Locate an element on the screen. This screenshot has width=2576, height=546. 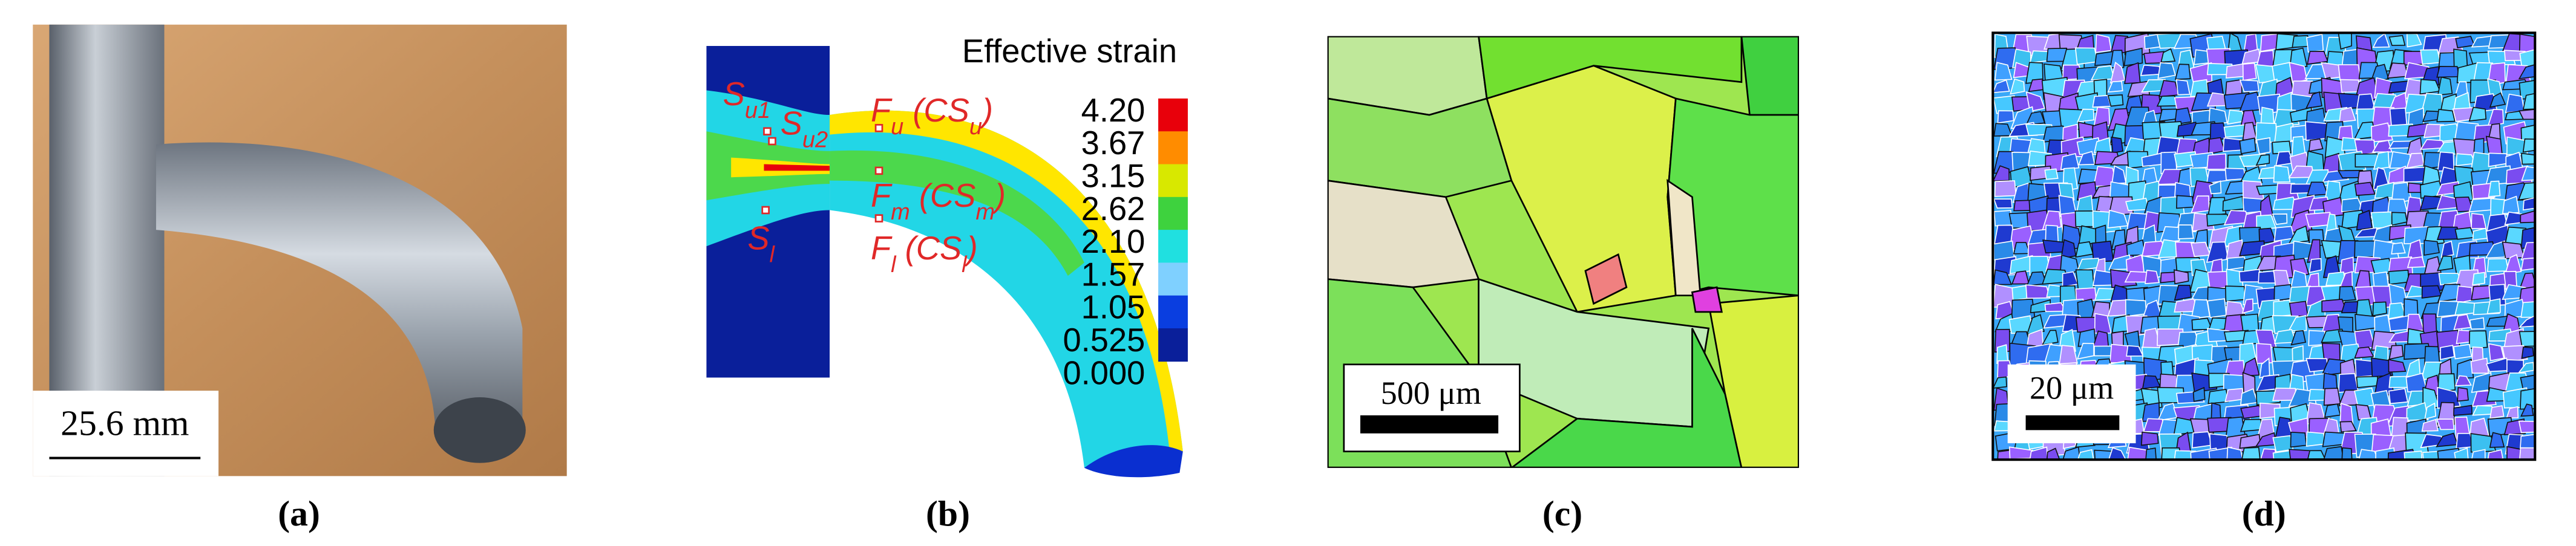
panel-c: 500 μm is located at coordinates (1563, 252).